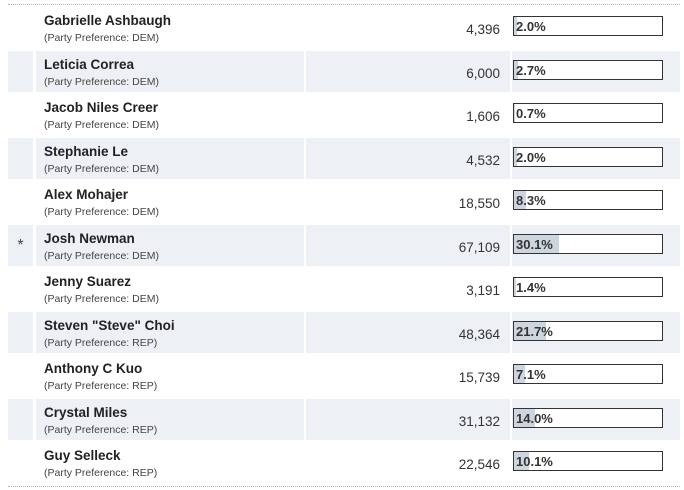 Image resolution: width=684 pixels, height=490 pixels. What do you see at coordinates (534, 461) in the screenshot?
I see `percent-label: 10.1%` at bounding box center [534, 461].